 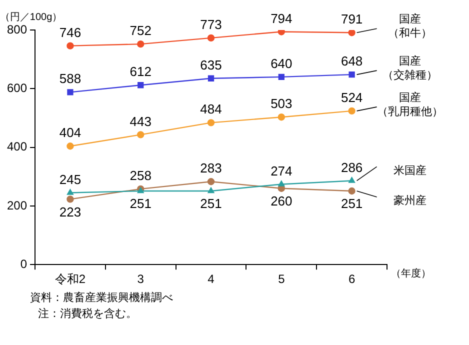 What do you see at coordinates (411, 273) in the screenshot?
I see `x-axis-title: （年度）` at bounding box center [411, 273].